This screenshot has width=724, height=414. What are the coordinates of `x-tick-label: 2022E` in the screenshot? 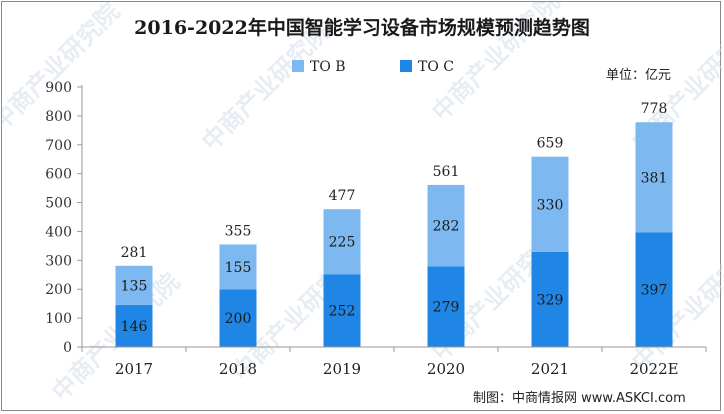 It's located at (653, 369).